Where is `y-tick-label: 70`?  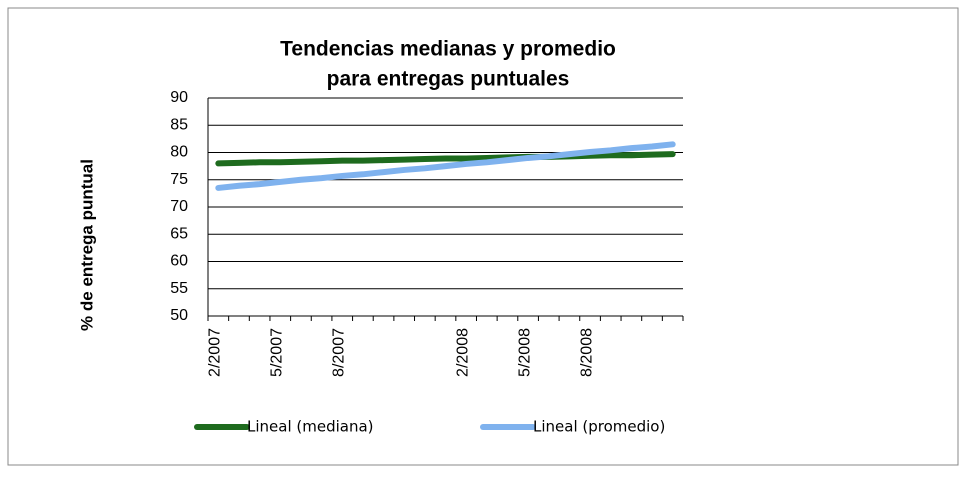 y-tick-label: 70 is located at coordinates (179, 206).